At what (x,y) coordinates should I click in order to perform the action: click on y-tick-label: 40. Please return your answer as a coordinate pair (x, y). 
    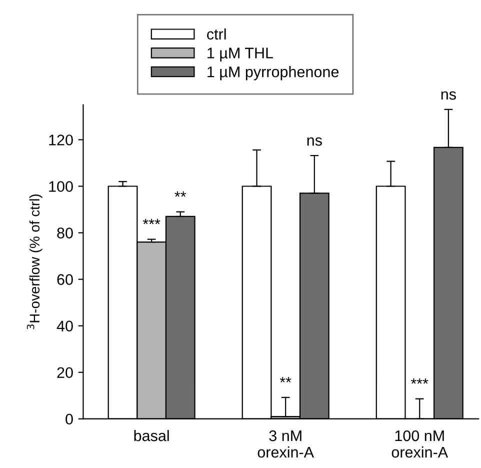
    Looking at the image, I should click on (64, 326).